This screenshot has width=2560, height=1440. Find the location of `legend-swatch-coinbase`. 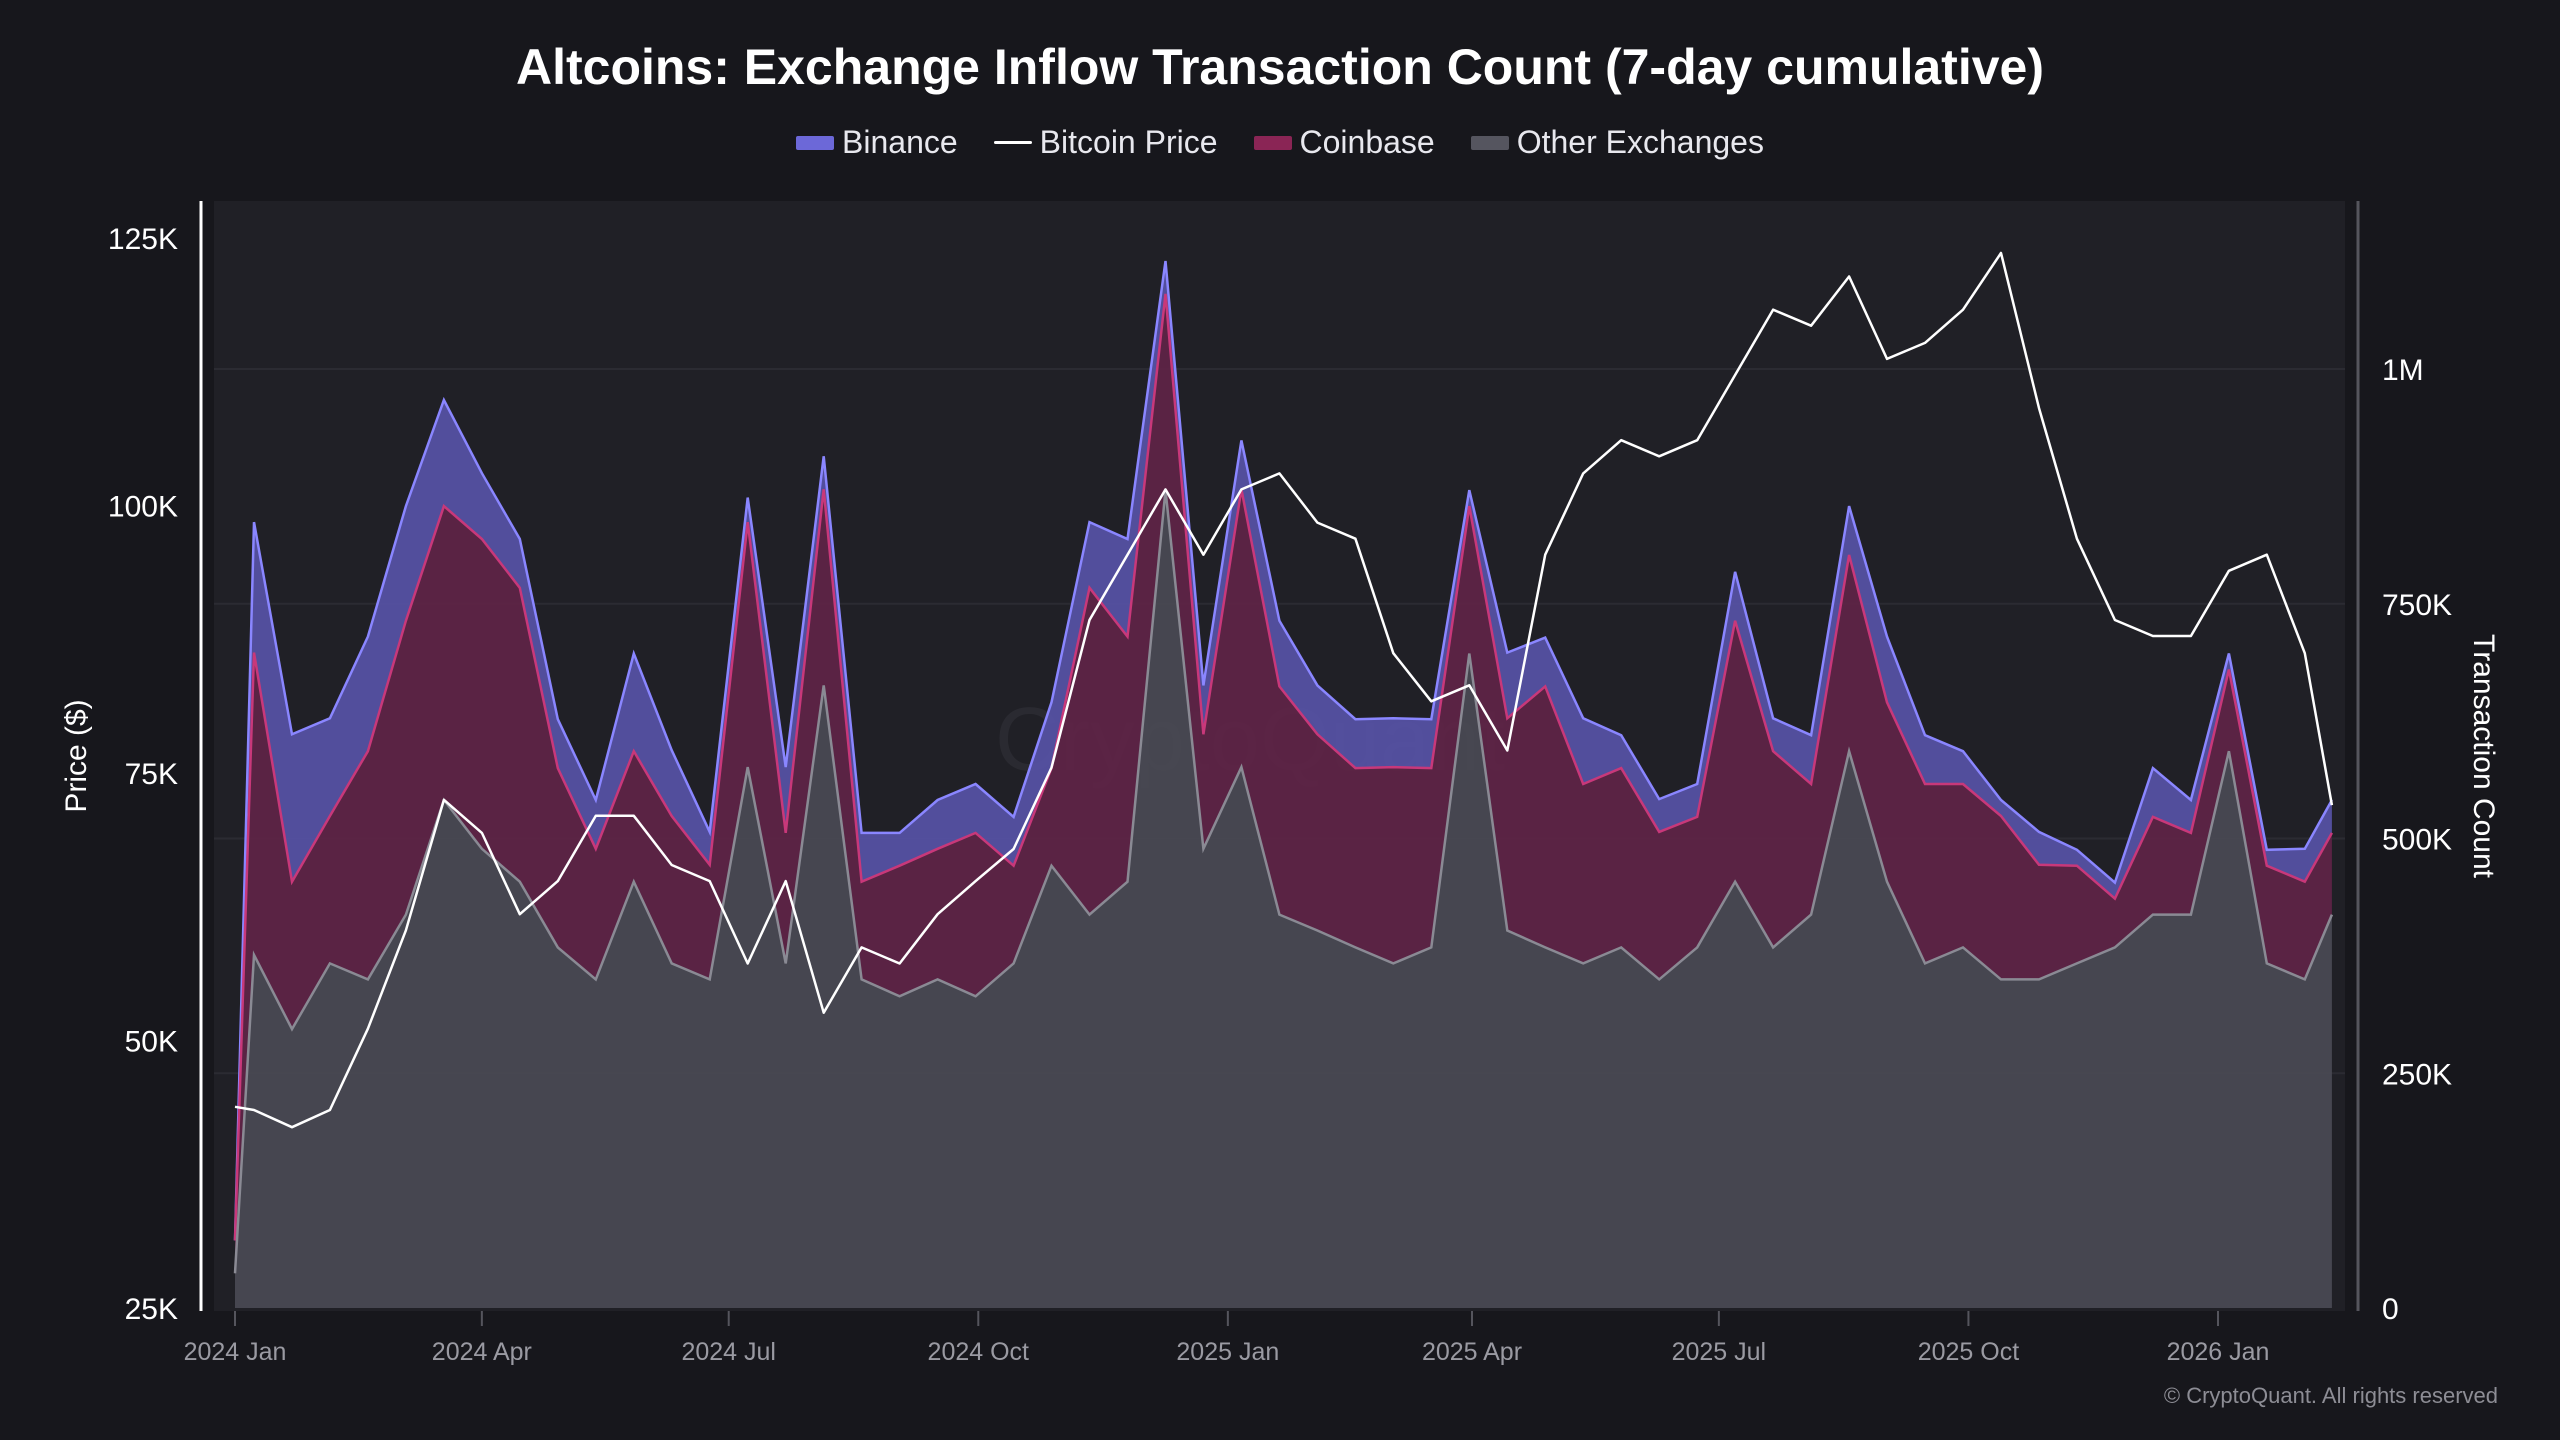

legend-swatch-coinbase is located at coordinates (1272, 142).